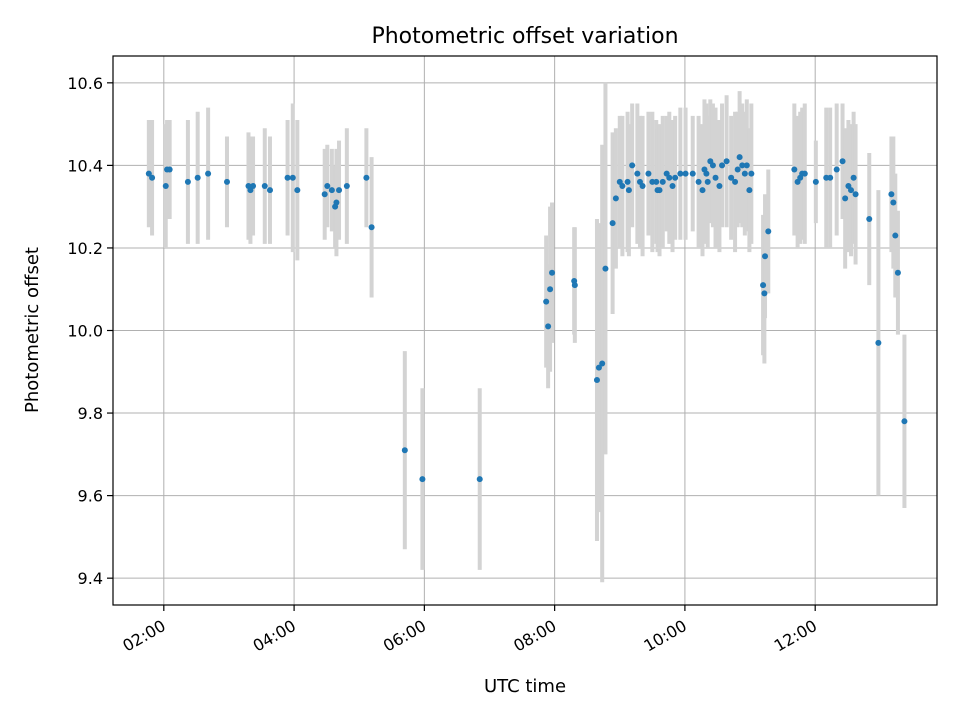  I want to click on chart-title: Photometric offset variation, so click(524, 36).